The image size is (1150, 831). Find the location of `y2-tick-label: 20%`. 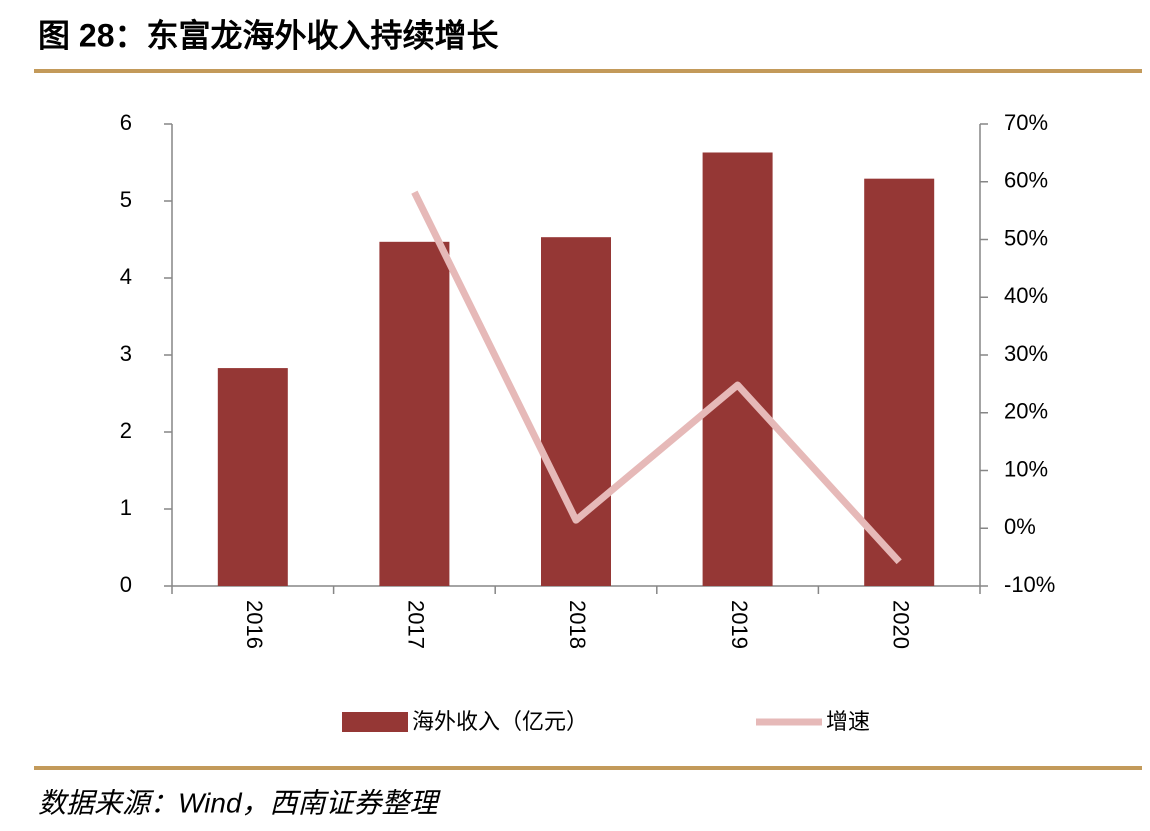

y2-tick-label: 20% is located at coordinates (1026, 411).